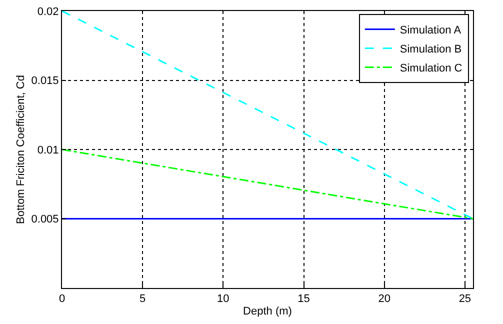  Describe the element at coordinates (62, 299) in the screenshot. I see `x-tick-label: 0` at that location.